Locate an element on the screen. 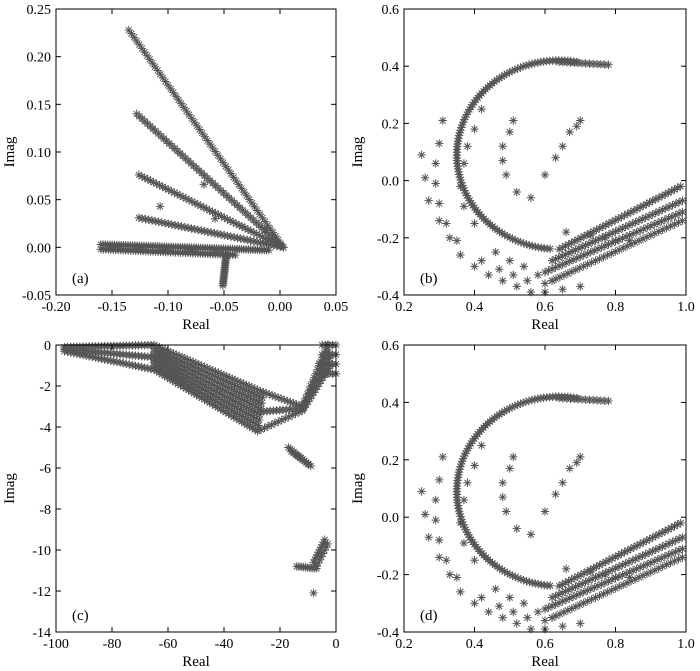 The height and width of the screenshot is (671, 700). y-tick-label: 0.10 is located at coordinates (39, 153).